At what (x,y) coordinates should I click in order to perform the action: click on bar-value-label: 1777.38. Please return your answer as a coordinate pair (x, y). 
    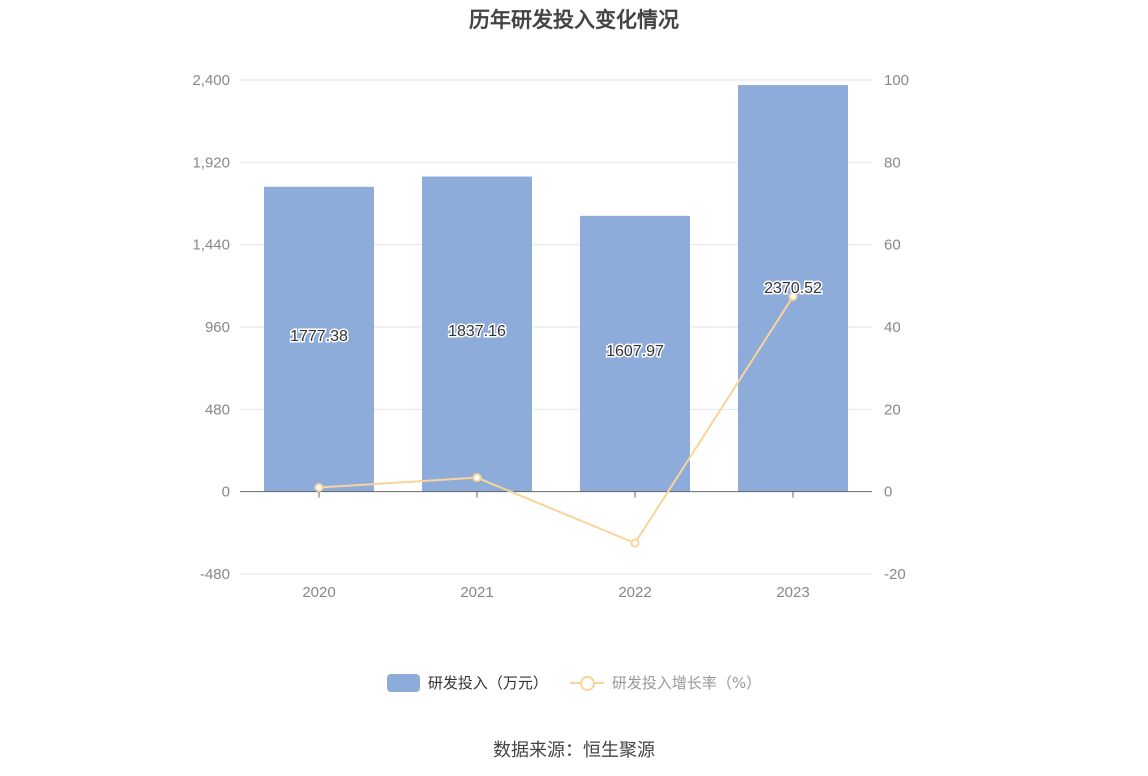
    Looking at the image, I should click on (319, 336).